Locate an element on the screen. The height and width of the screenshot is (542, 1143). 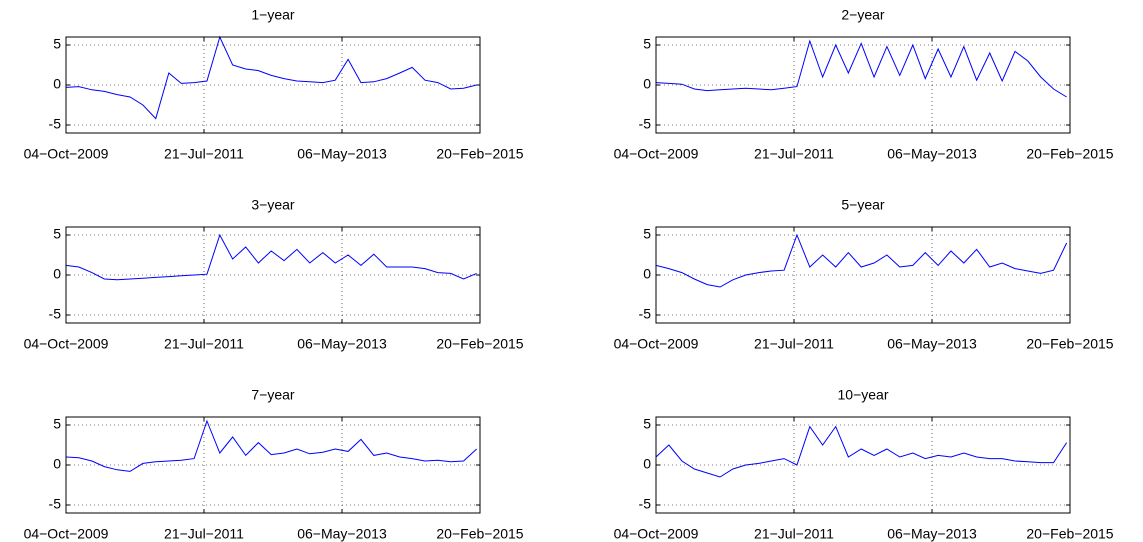
subplot-title: 1−year is located at coordinates (273, 15).